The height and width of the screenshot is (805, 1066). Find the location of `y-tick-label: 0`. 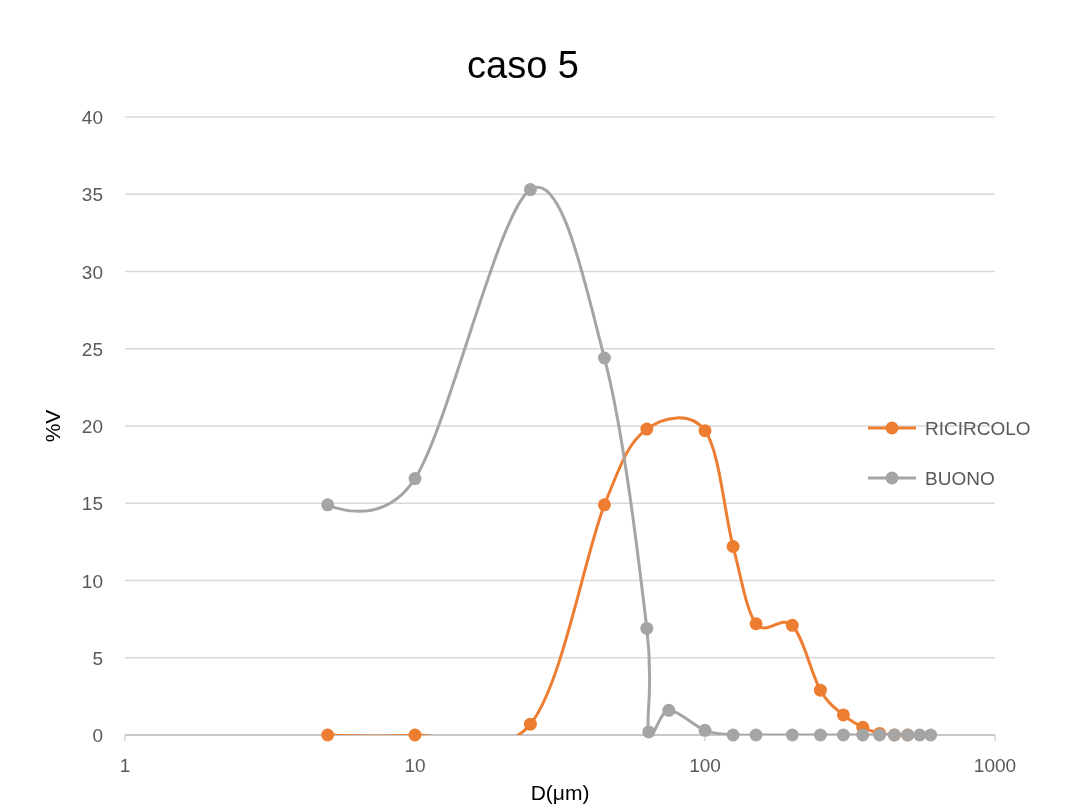

y-tick-label: 0 is located at coordinates (97, 735).